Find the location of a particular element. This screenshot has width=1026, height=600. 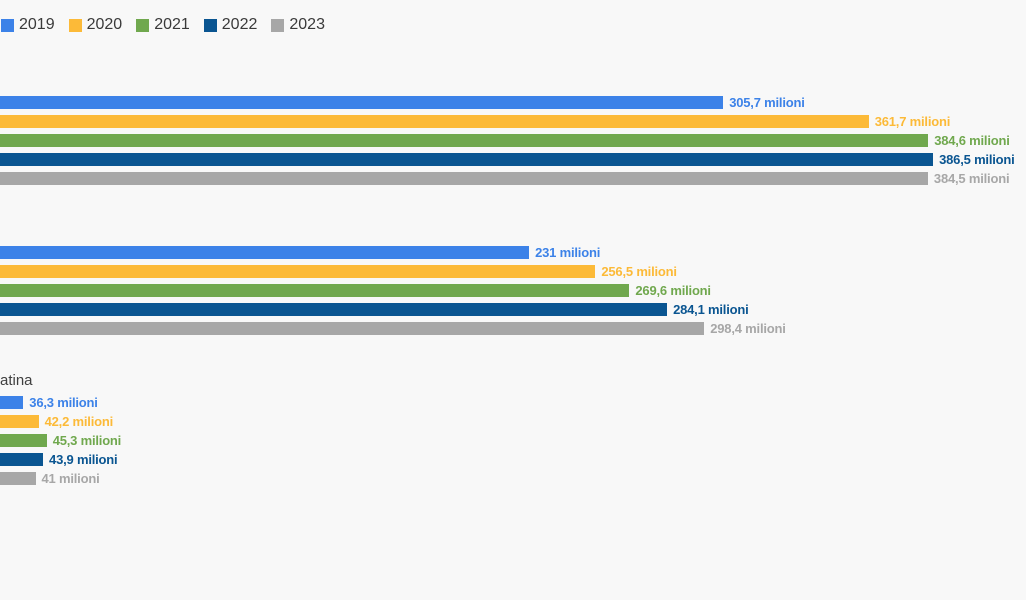

legend-item-2021: 2021 is located at coordinates (163, 25).